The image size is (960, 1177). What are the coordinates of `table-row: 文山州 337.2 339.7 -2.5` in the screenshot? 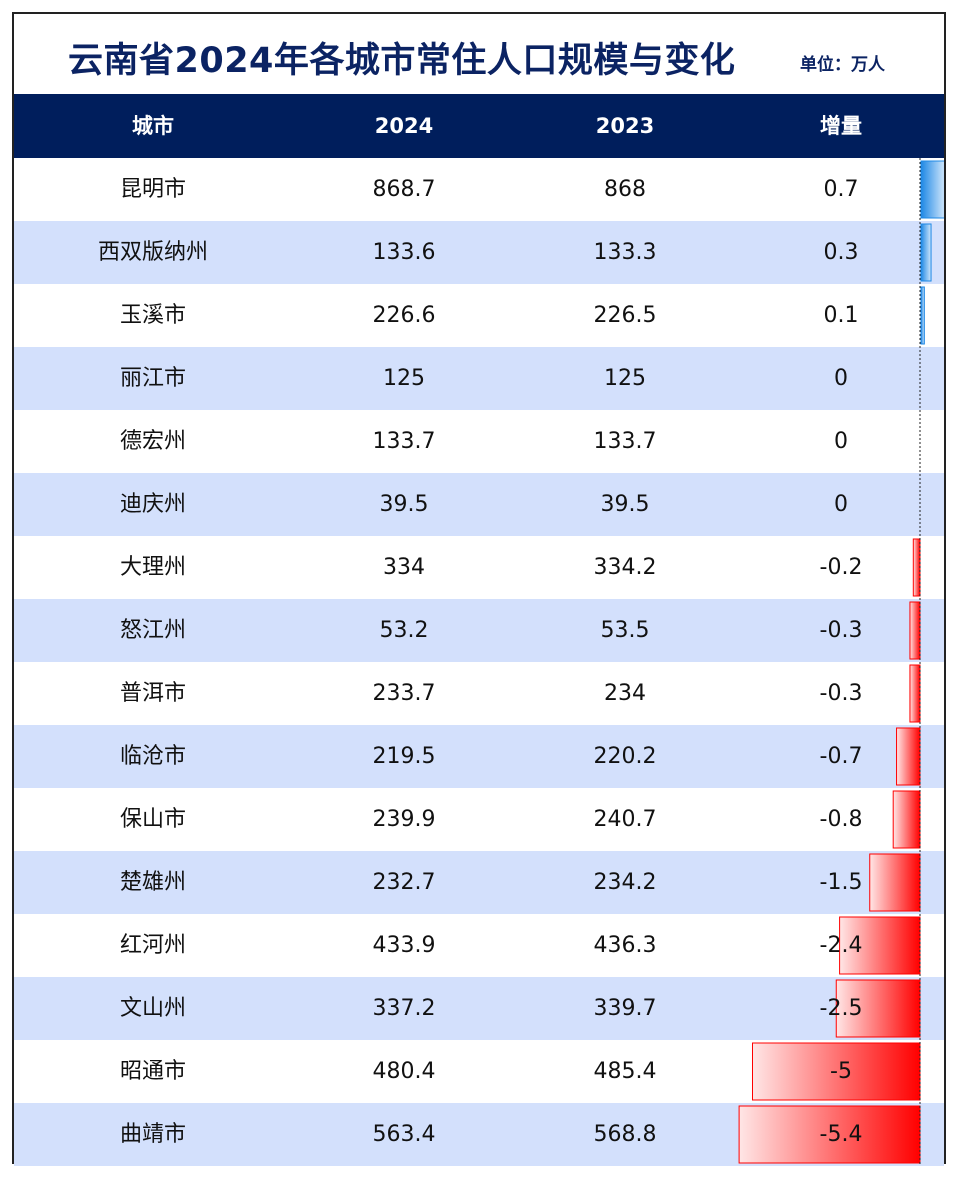 It's located at (479, 1009).